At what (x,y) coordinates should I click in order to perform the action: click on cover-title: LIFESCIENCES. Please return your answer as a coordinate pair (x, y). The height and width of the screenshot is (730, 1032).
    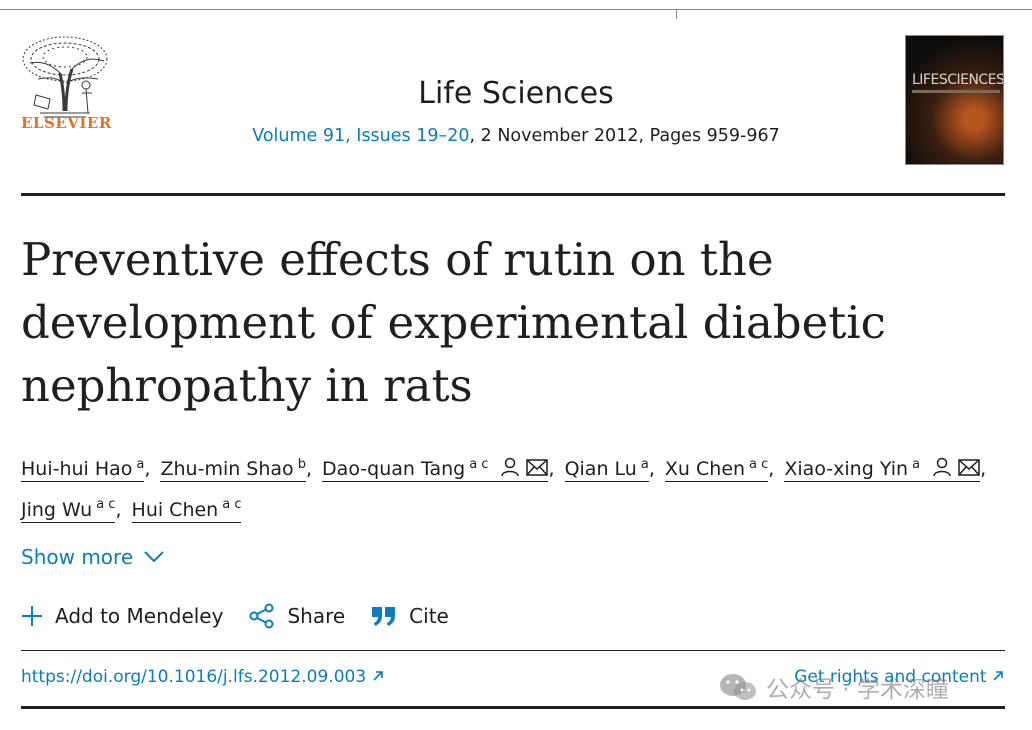
    Looking at the image, I should click on (958, 80).